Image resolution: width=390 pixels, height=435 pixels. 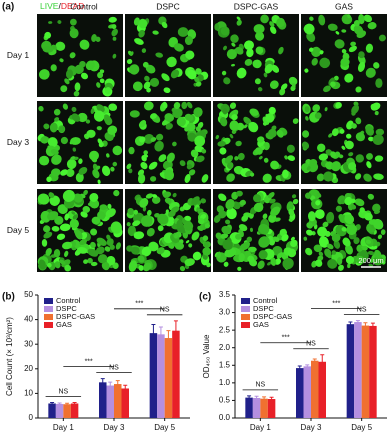 I want to click on y-tick-label: 3.5, so click(x=225, y=294).